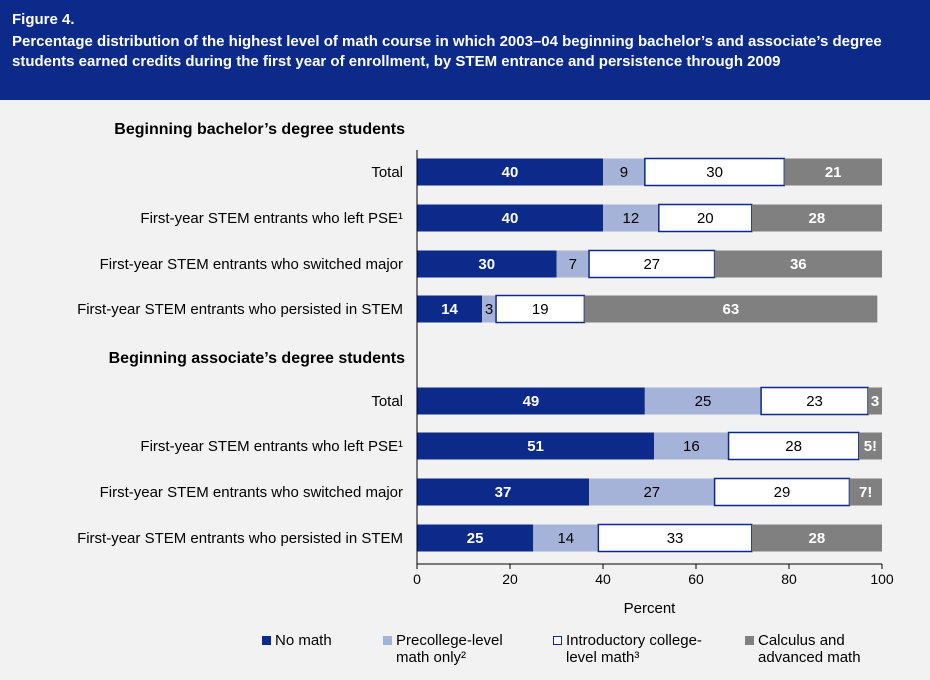 The width and height of the screenshot is (930, 680). I want to click on group-title: Beginning associate’s degree students, so click(257, 358).